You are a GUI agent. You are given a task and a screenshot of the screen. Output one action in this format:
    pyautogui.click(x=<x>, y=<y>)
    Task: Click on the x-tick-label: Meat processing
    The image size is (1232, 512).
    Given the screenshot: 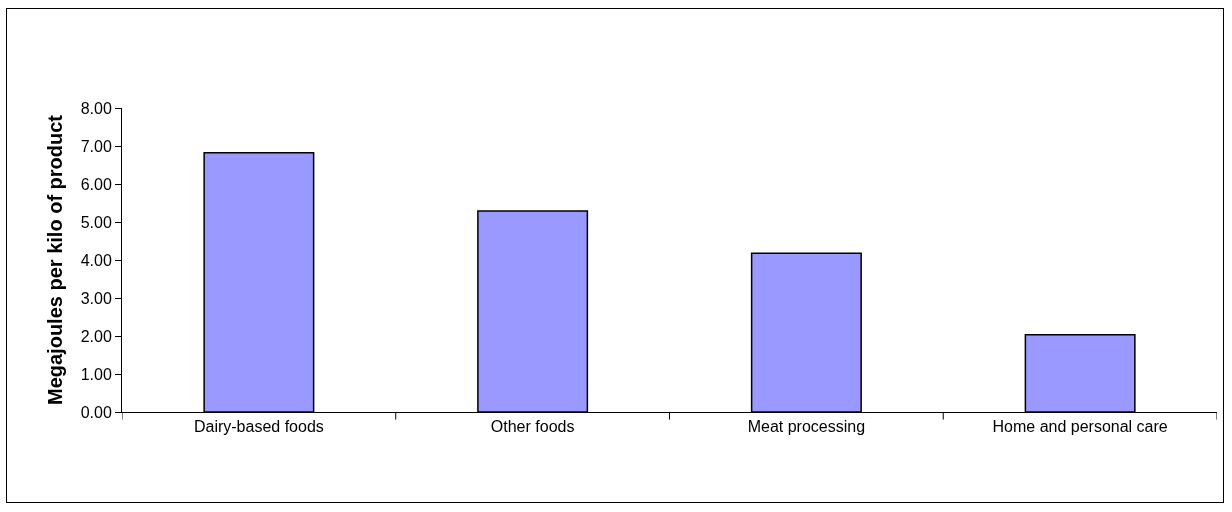 What is the action you would take?
    pyautogui.click(x=806, y=427)
    